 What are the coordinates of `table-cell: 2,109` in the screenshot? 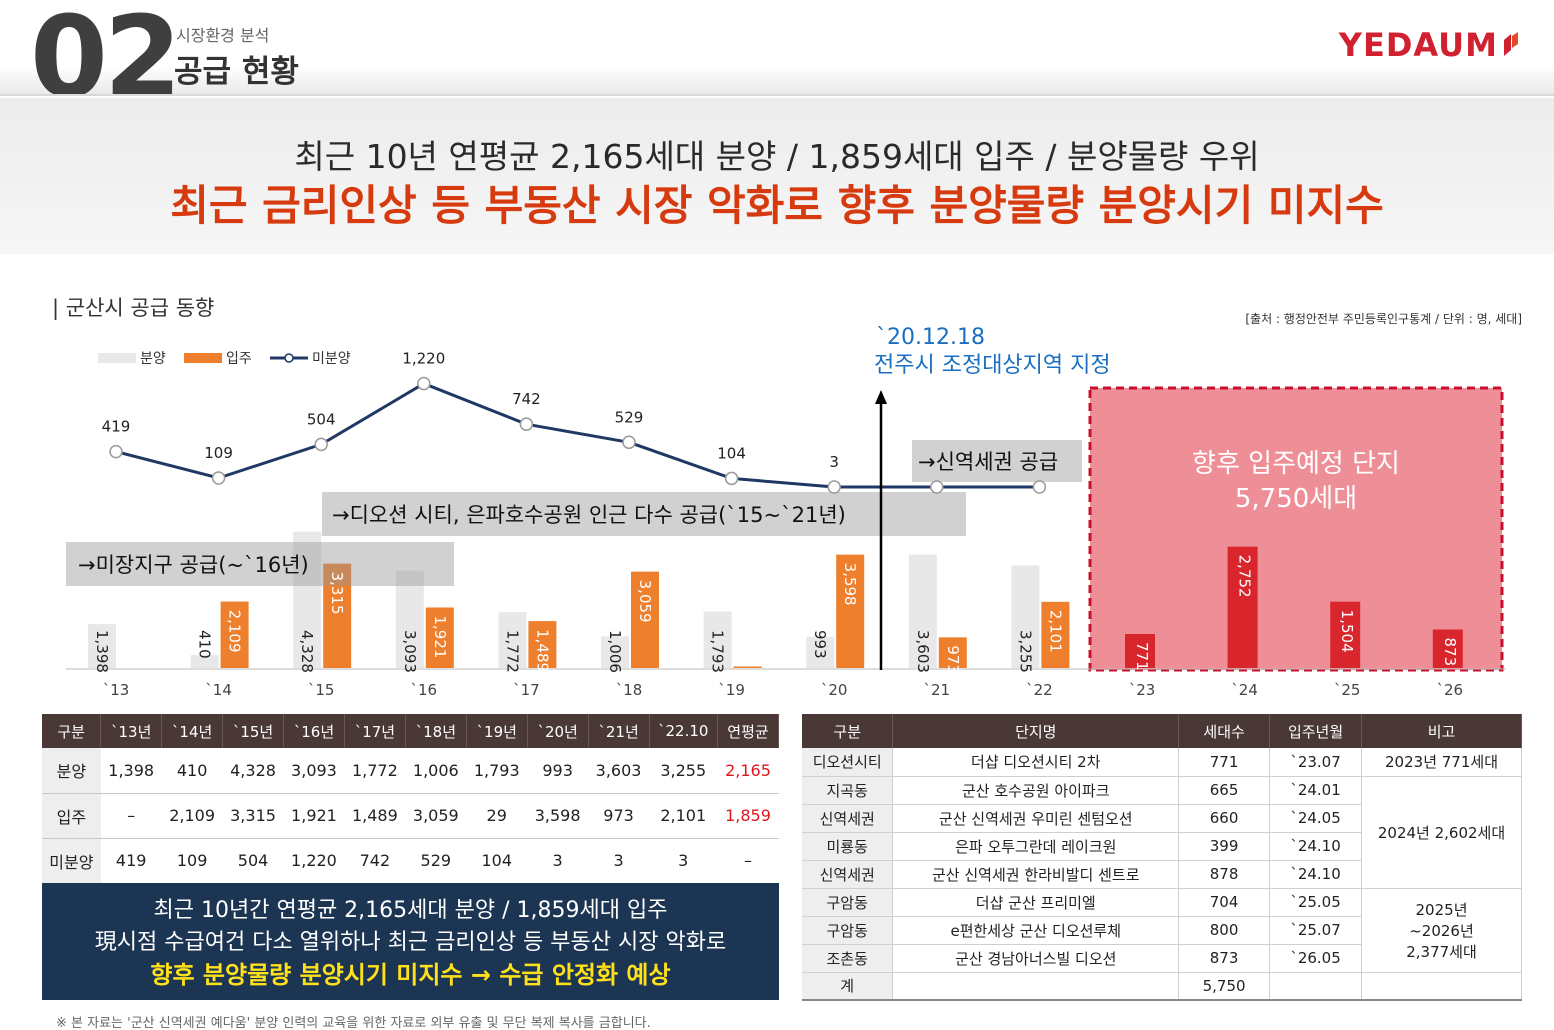 It's located at (192, 816).